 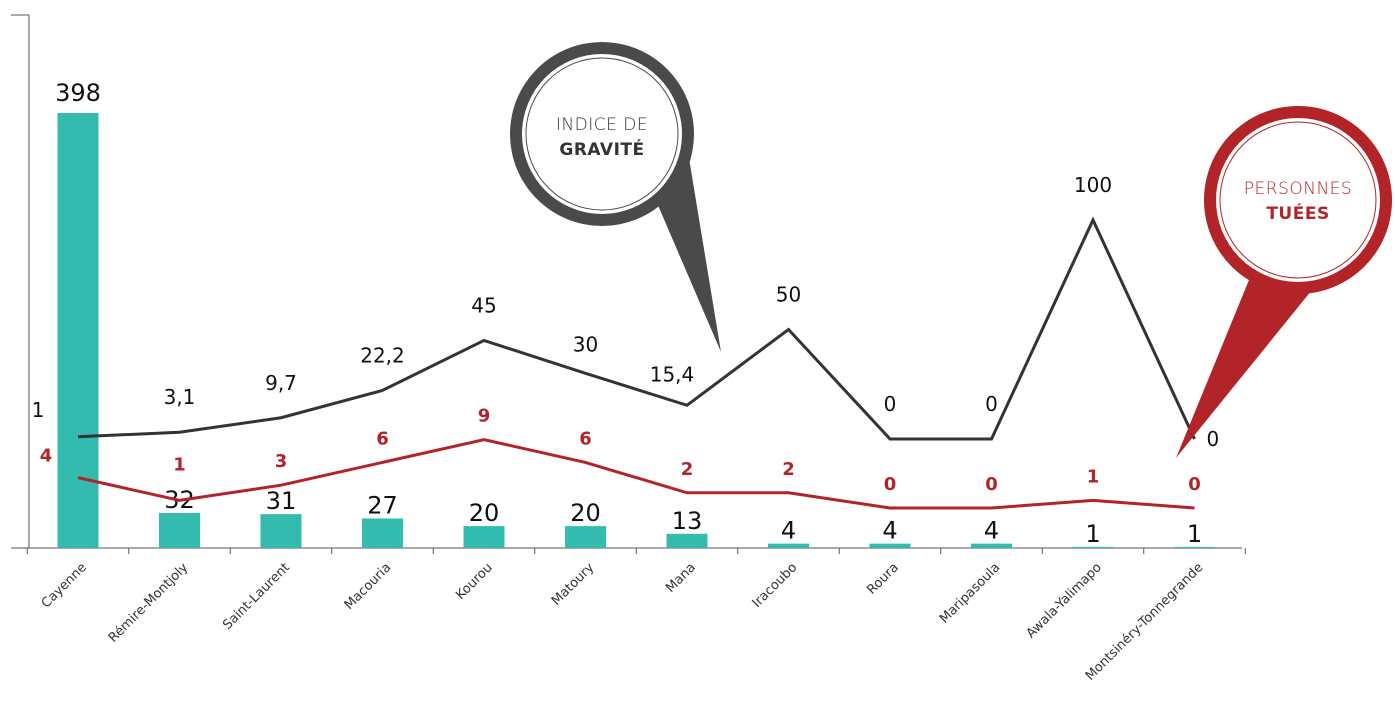 What do you see at coordinates (970, 593) in the screenshot?
I see `category-label: Maripasoula` at bounding box center [970, 593].